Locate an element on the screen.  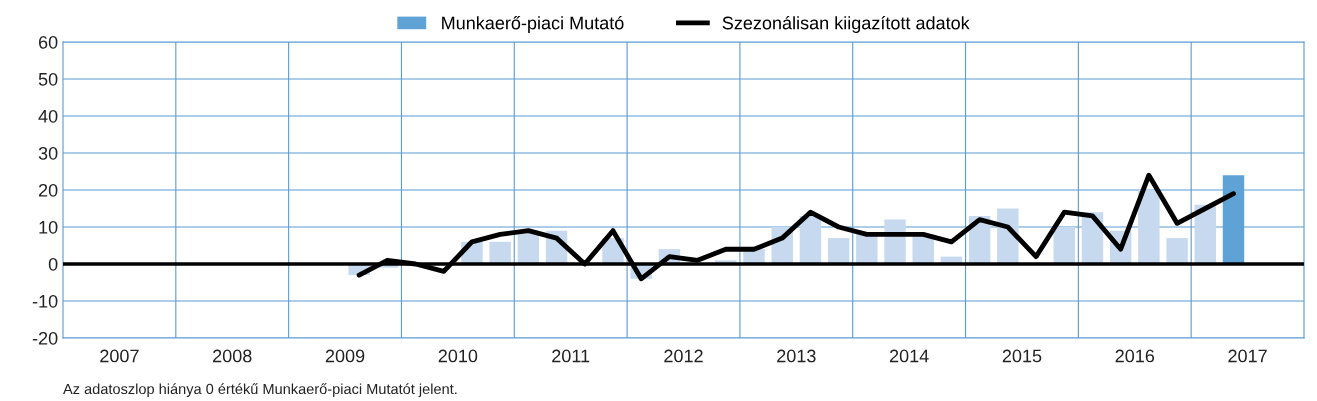
x-tick-label: 2007 is located at coordinates (119, 356).